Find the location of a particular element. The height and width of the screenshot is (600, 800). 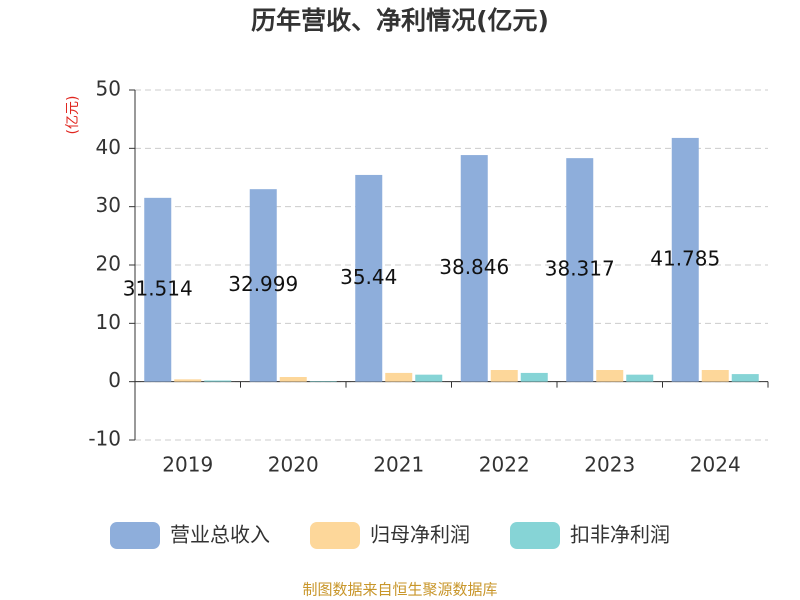

chart-title: 历年营收、净利情况(亿元) is located at coordinates (400, 20).